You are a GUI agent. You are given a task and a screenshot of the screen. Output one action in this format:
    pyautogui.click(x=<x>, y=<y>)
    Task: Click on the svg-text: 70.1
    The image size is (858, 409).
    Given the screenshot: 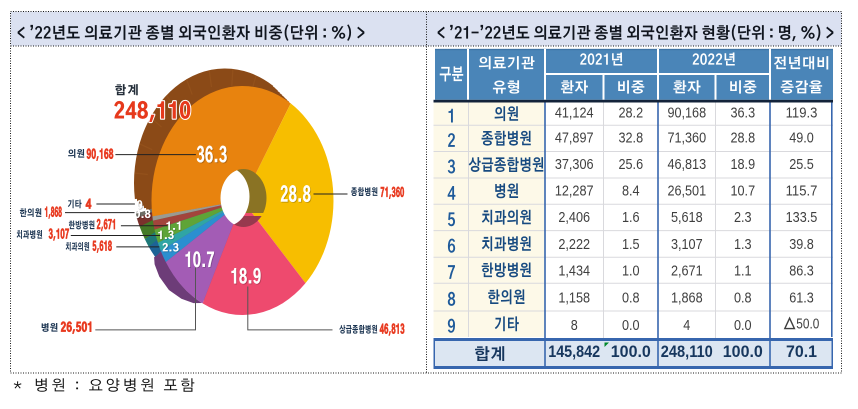 What is the action you would take?
    pyautogui.click(x=801, y=352)
    